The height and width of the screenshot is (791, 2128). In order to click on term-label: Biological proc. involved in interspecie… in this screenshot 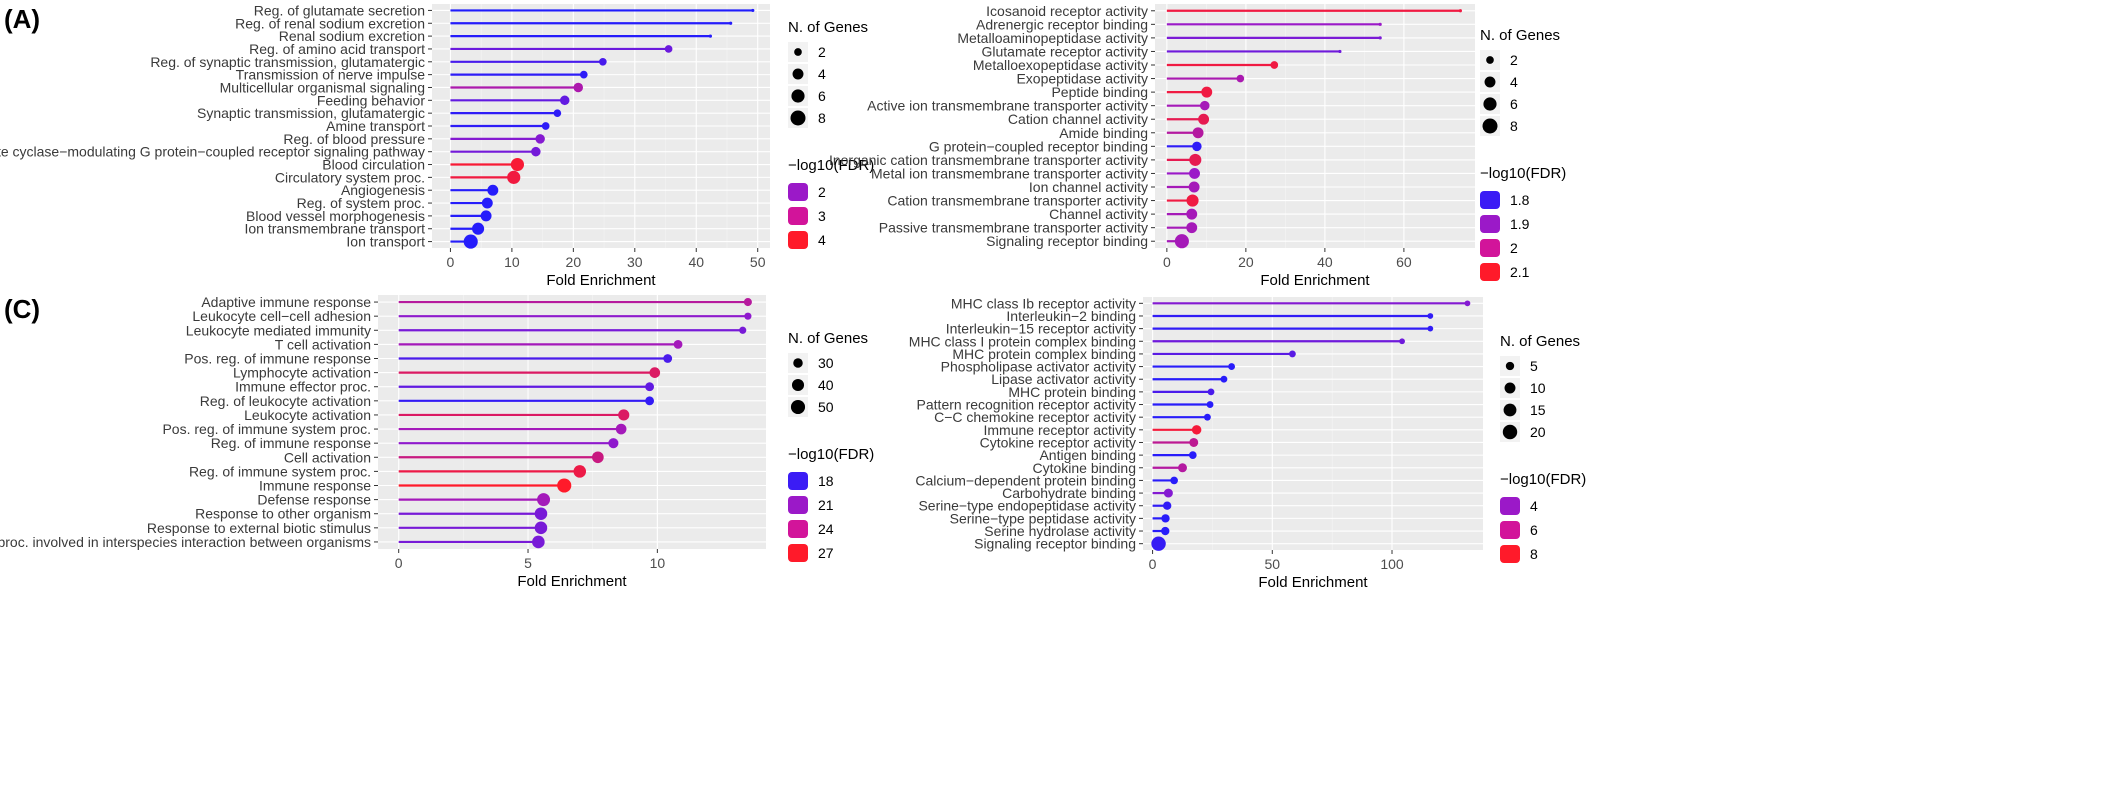, I will do `click(185, 542)`.